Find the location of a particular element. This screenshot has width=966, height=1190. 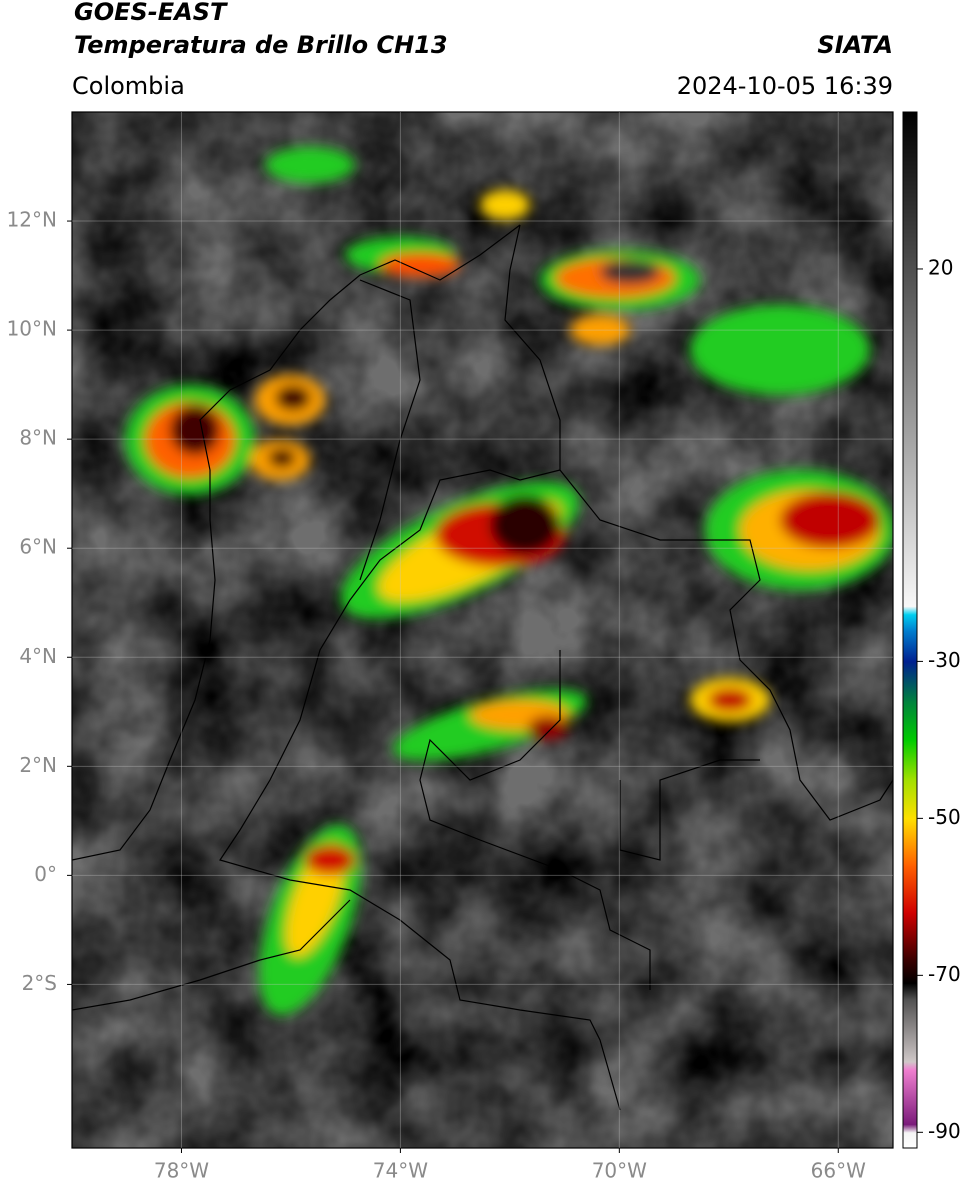

colorbar-tick-label: 20 is located at coordinates (940, 267).